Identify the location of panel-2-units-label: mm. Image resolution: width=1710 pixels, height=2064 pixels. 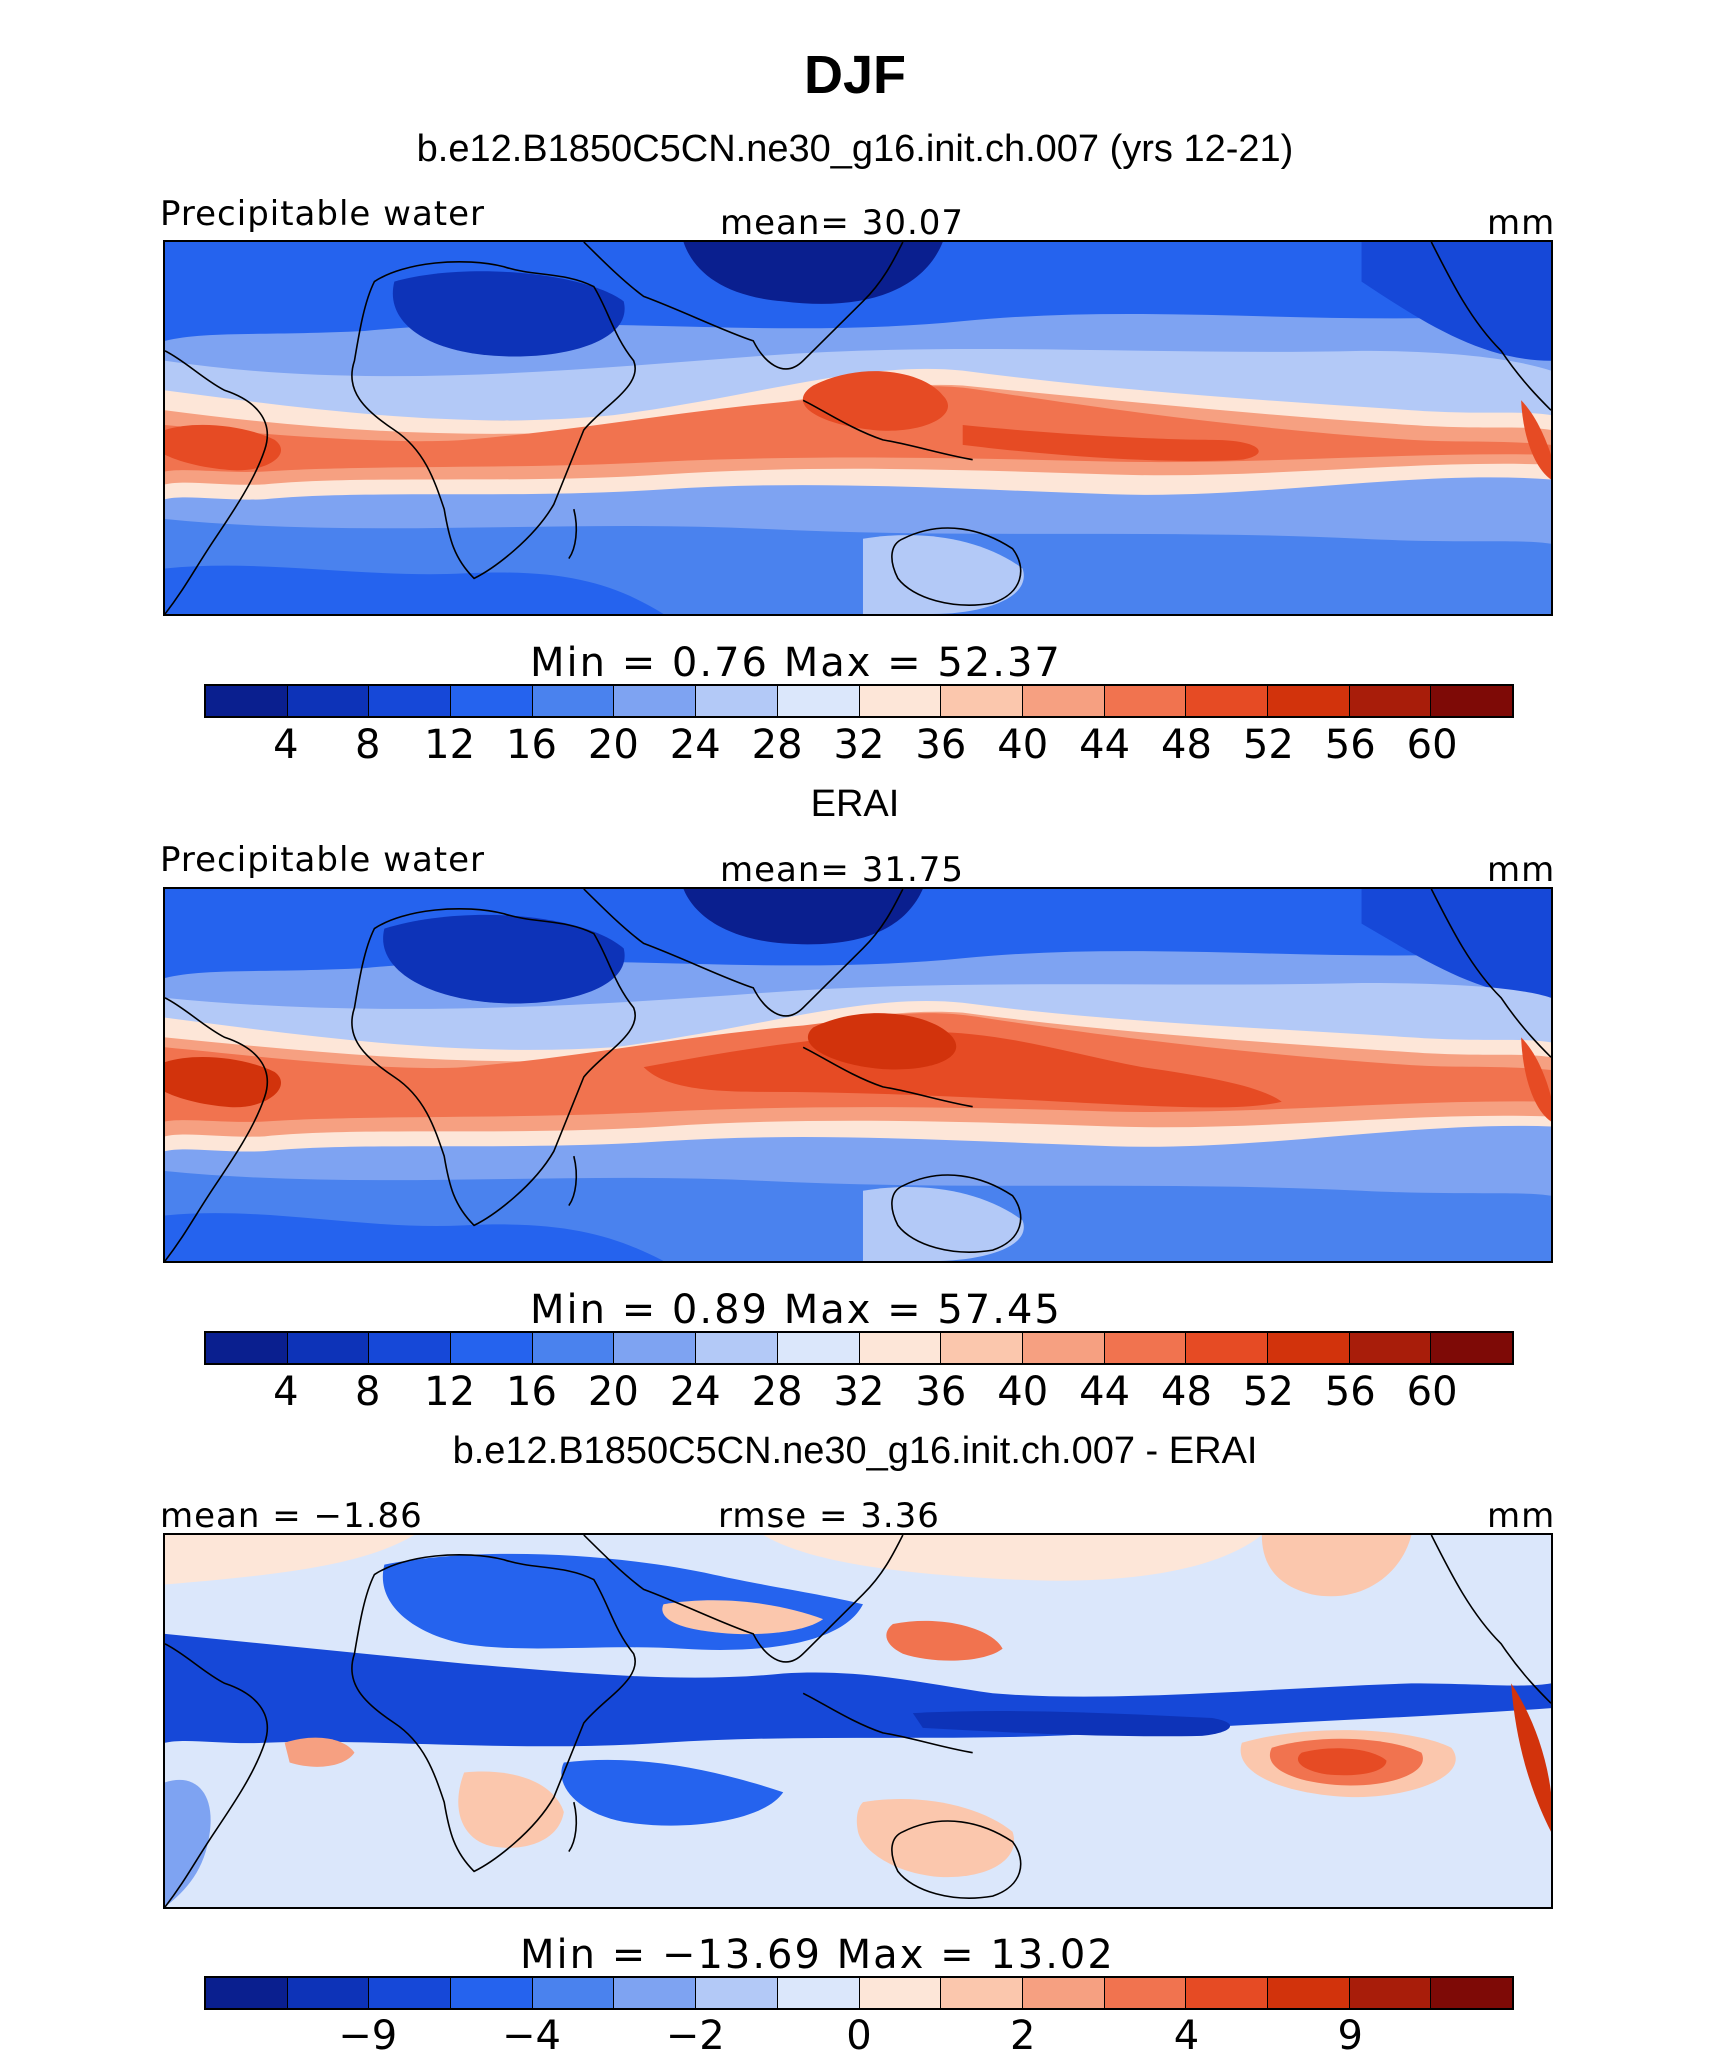
(1521, 870).